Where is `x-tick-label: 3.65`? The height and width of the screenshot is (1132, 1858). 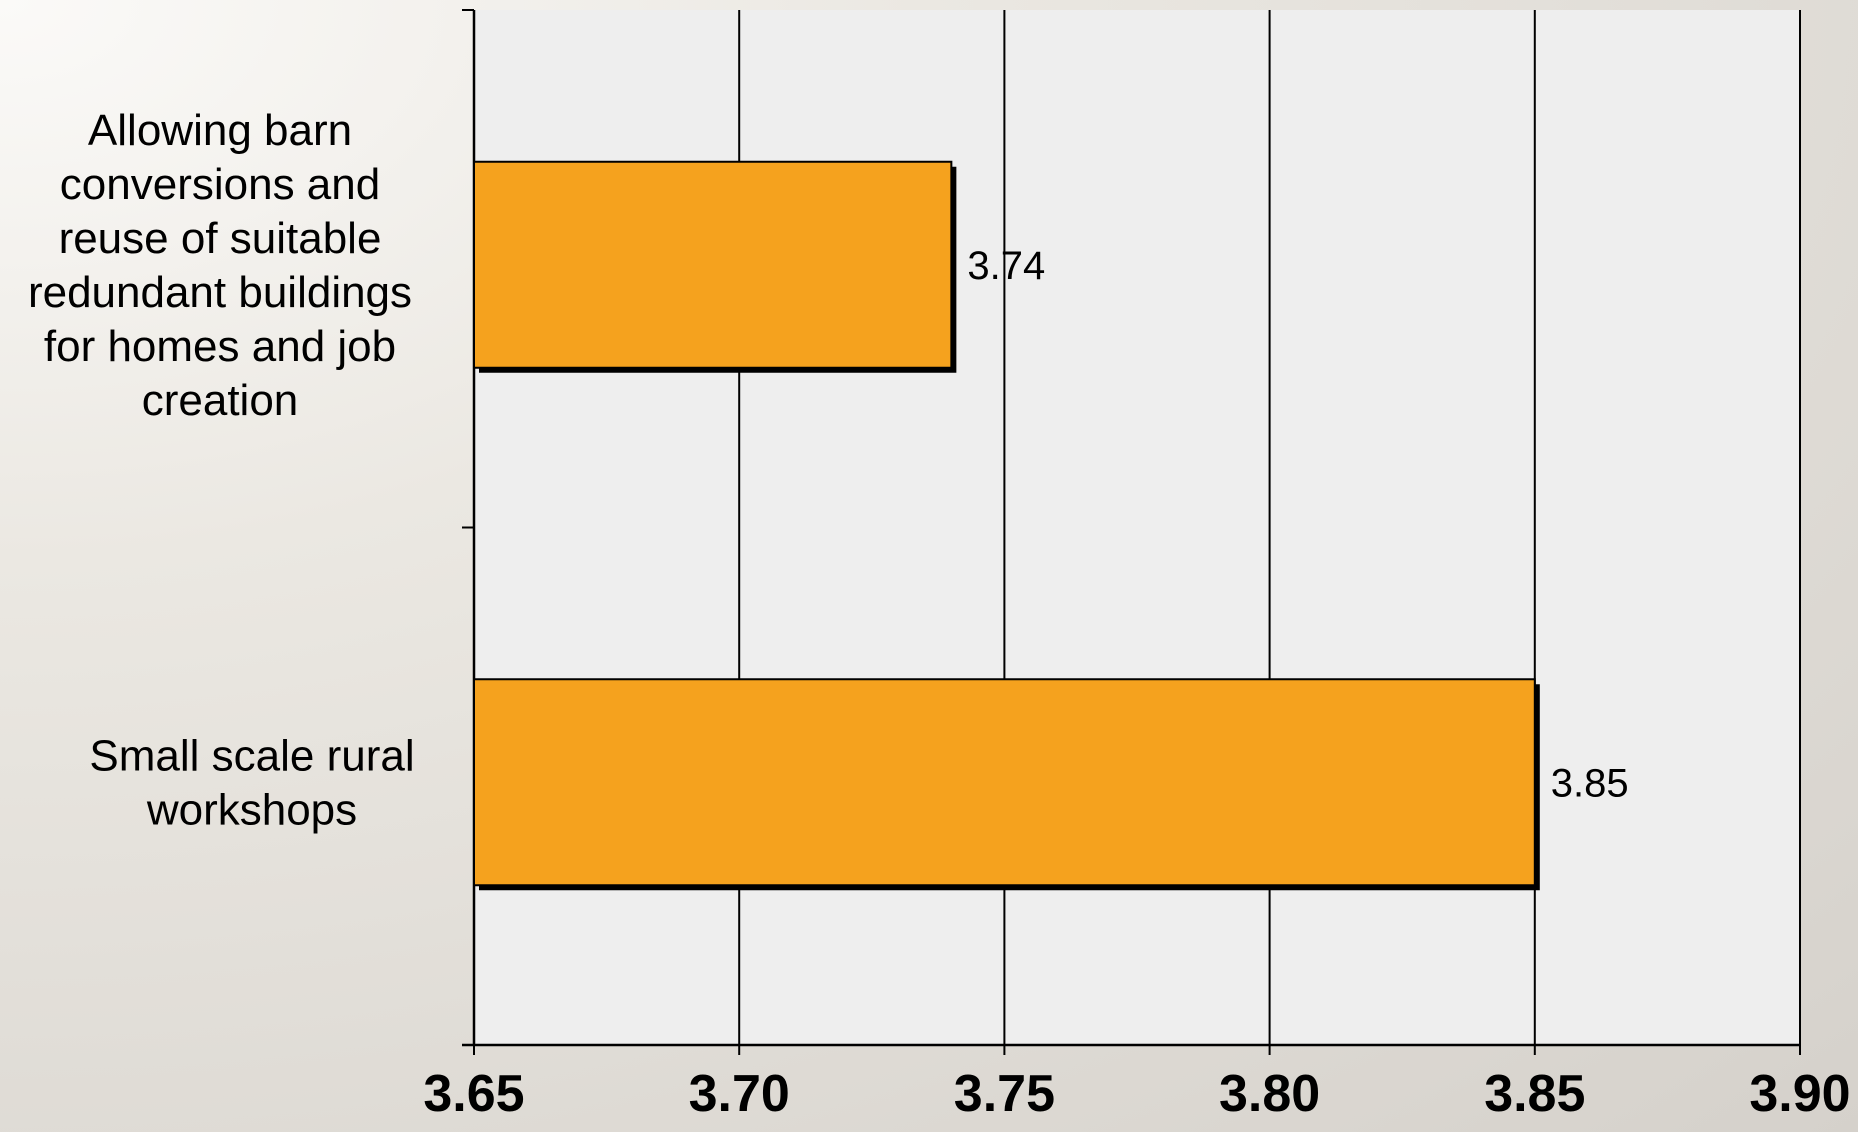
x-tick-label: 3.65 is located at coordinates (473, 1094).